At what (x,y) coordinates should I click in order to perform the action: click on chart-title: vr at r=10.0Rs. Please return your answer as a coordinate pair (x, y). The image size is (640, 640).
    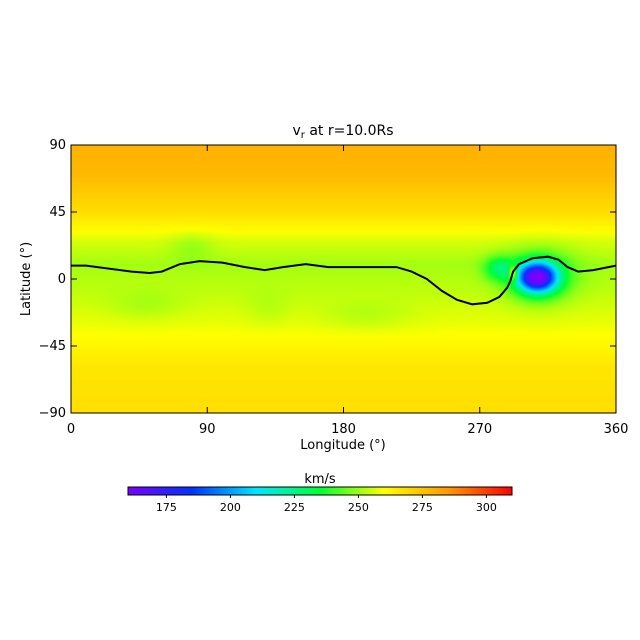
    Looking at the image, I should click on (342, 132).